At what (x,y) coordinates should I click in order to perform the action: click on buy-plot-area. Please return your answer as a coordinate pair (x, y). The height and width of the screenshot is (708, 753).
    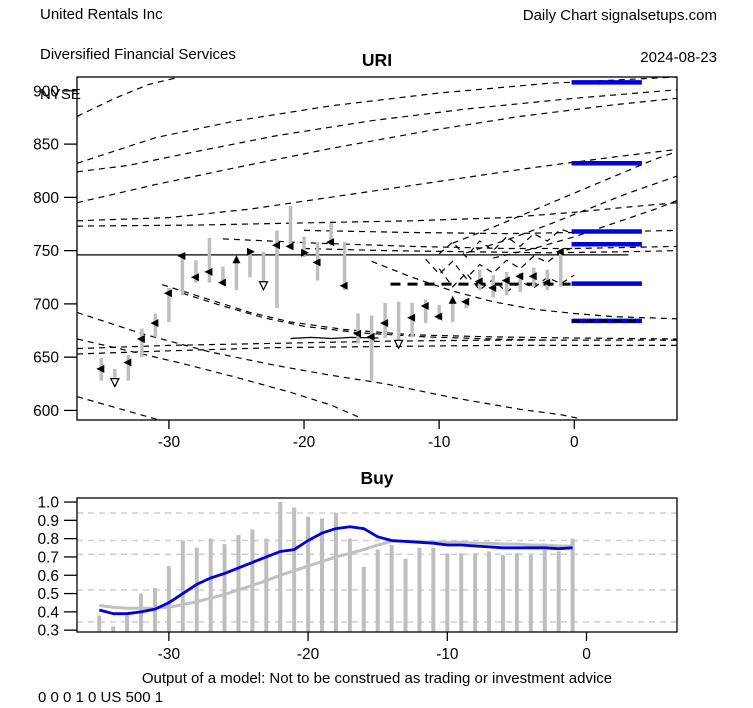
    Looking at the image, I should click on (377, 567).